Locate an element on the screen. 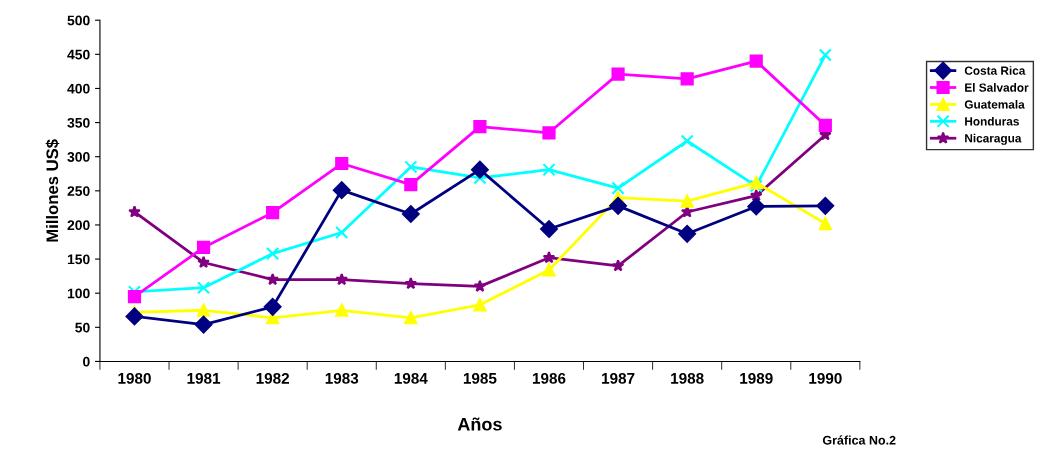 This screenshot has height=449, width=1041. y-tick-label: 100 is located at coordinates (78, 293).